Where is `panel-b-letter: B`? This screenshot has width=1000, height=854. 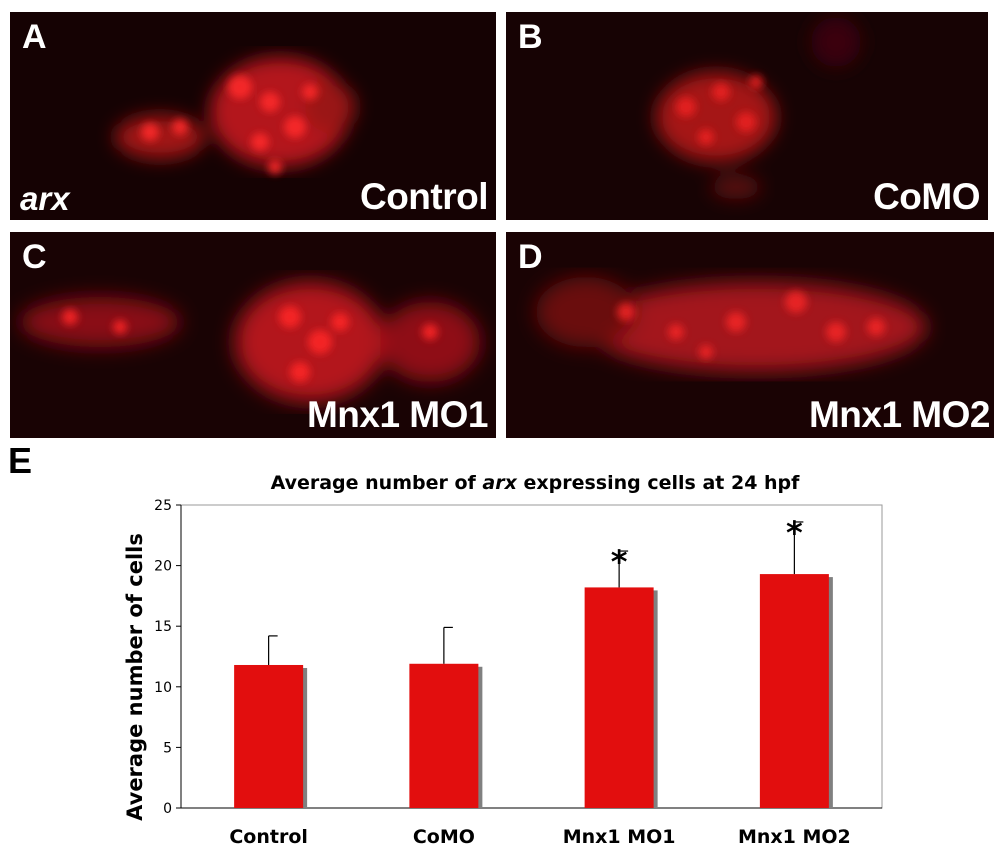
panel-b-letter: B is located at coordinates (530, 37).